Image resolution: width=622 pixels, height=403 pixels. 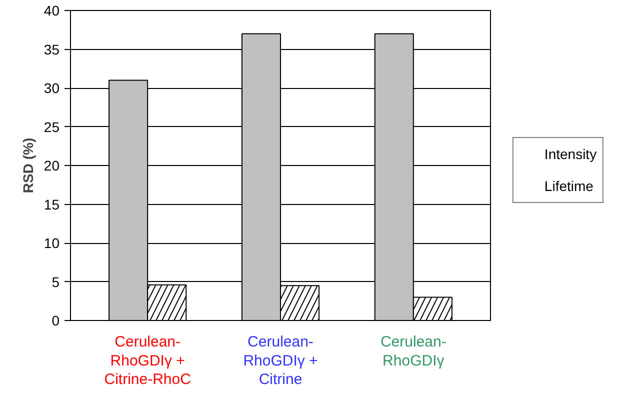 What do you see at coordinates (280, 361) in the screenshot?
I see `x-tick-label: Cerulean- RhoGDIγ + Citrine` at bounding box center [280, 361].